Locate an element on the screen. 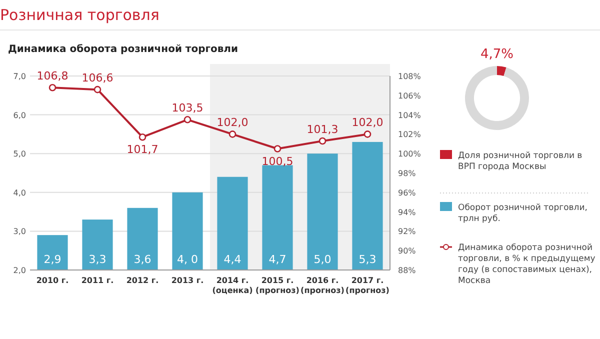  y-tick-label: 2,0 is located at coordinates (19, 270).